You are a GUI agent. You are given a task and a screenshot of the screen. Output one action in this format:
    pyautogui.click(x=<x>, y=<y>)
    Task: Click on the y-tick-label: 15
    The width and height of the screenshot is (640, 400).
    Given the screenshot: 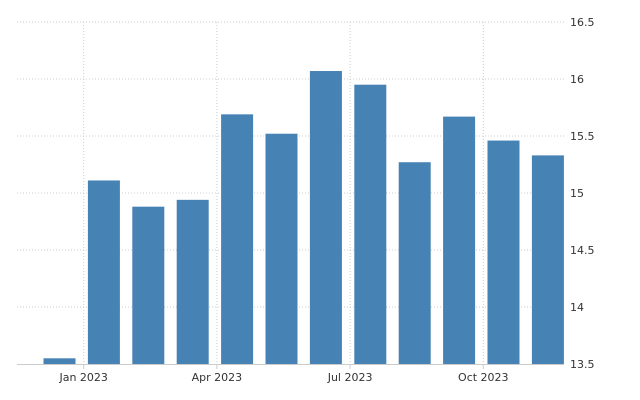 What is the action you would take?
    pyautogui.click(x=577, y=193)
    